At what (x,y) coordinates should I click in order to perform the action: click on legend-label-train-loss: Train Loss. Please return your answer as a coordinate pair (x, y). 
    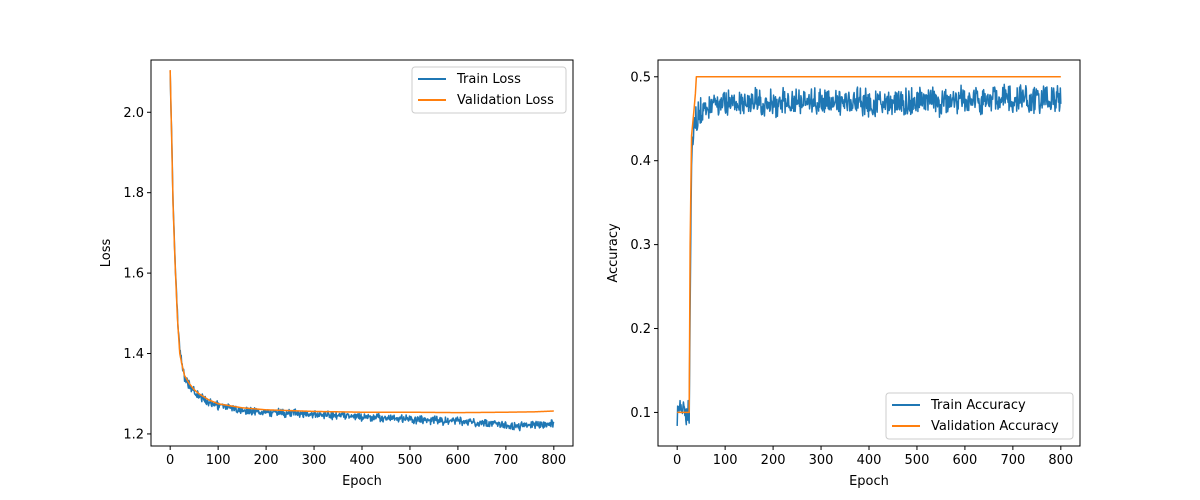
    Looking at the image, I should click on (488, 79).